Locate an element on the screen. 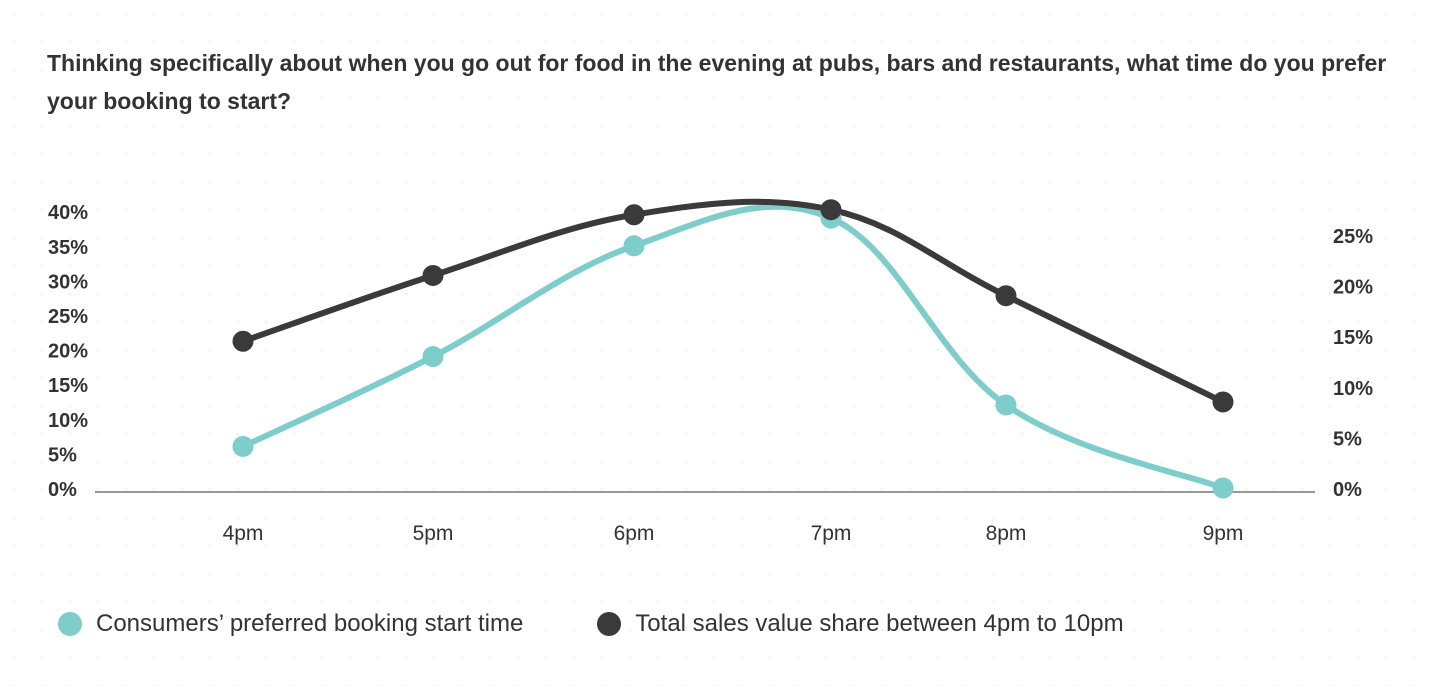  left-tick-label: 40% is located at coordinates (68, 213).